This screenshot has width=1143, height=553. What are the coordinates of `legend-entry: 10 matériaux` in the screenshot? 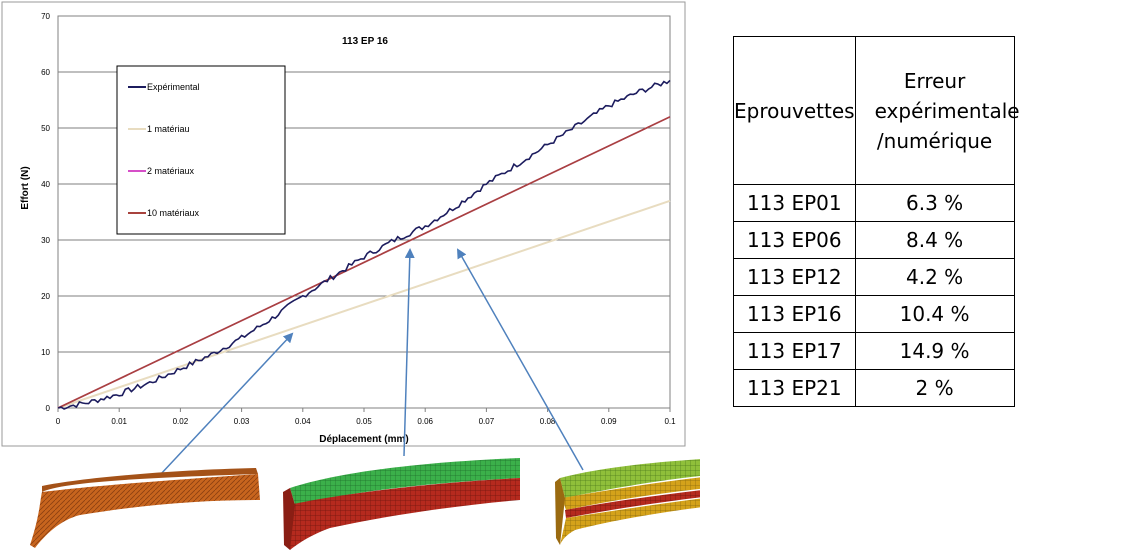 It's located at (173, 213).